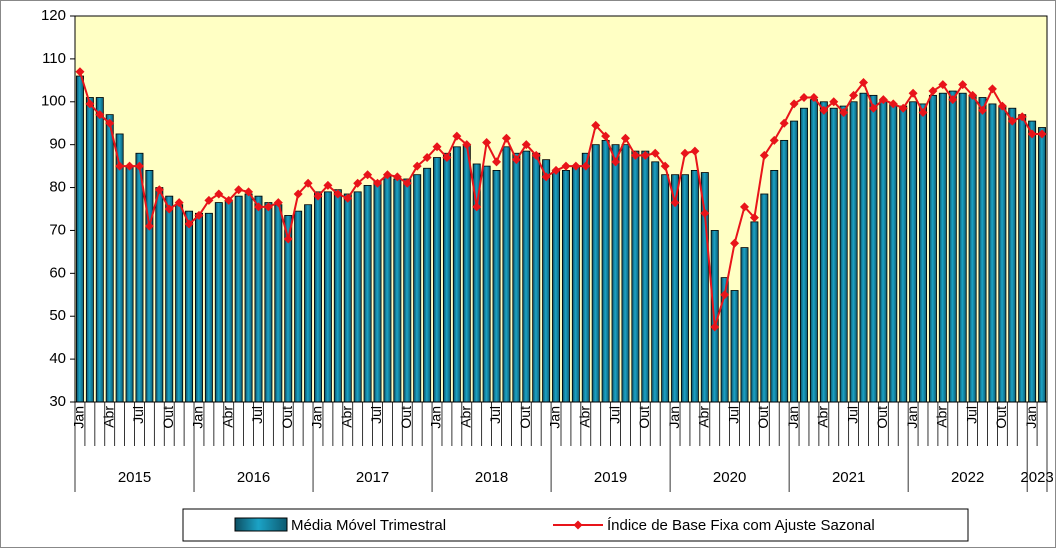 This screenshot has height=548, width=1056. What do you see at coordinates (57, 358) in the screenshot?
I see `y-tick-label: 40` at bounding box center [57, 358].